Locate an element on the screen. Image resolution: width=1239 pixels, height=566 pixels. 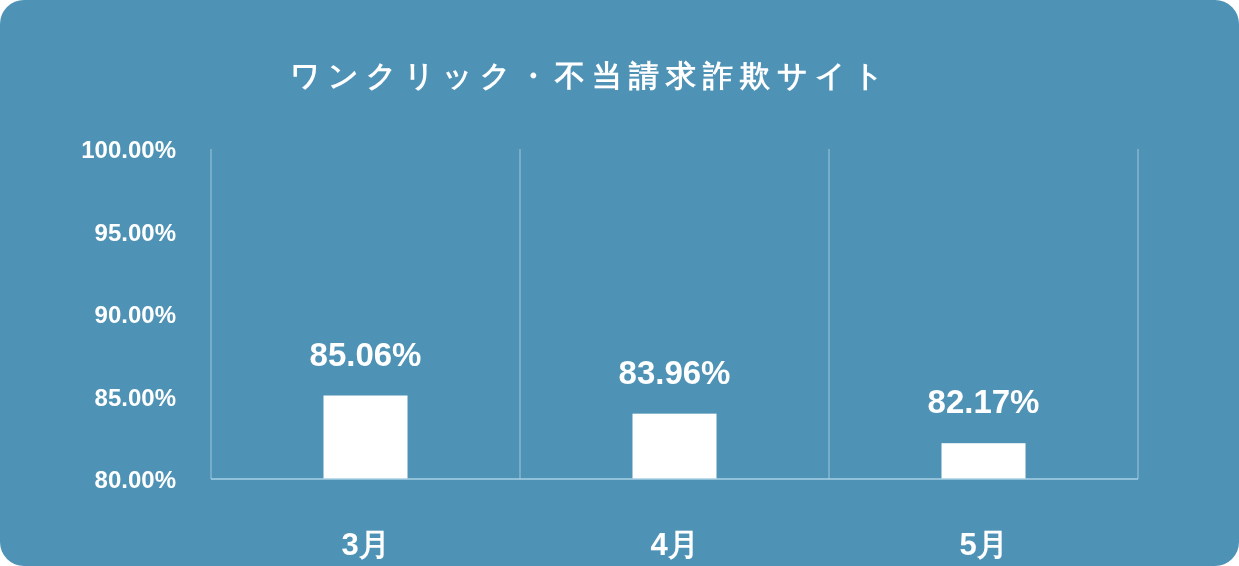
x-tick-label: 5月 is located at coordinates (983, 544).